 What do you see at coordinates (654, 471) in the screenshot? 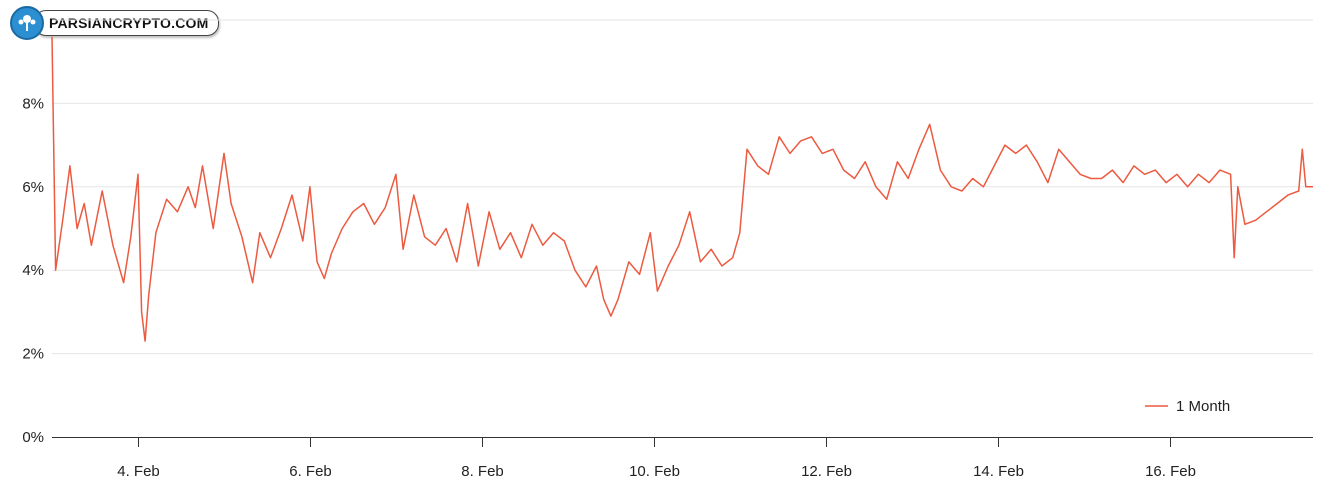
I see `x-tick-label: 10. Feb` at bounding box center [654, 471].